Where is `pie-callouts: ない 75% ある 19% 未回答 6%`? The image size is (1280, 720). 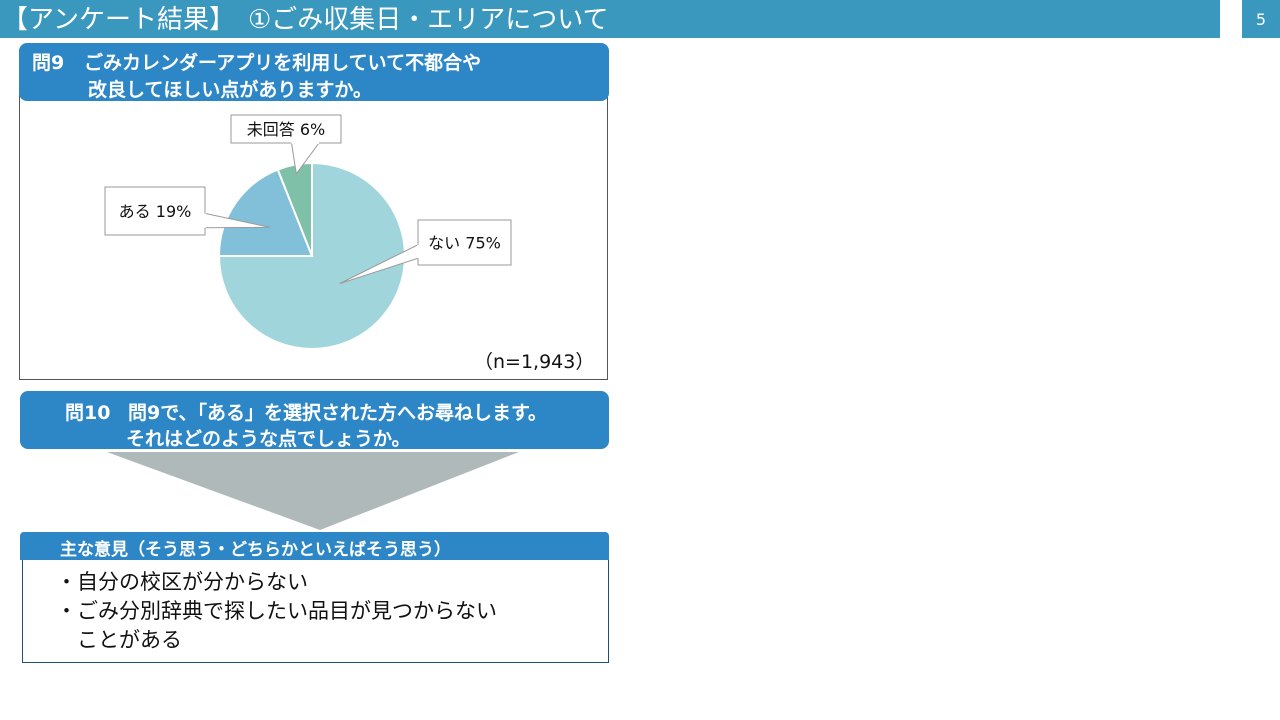
pie-callouts: ない 75% ある 19% 未回答 6% is located at coordinates (308, 199).